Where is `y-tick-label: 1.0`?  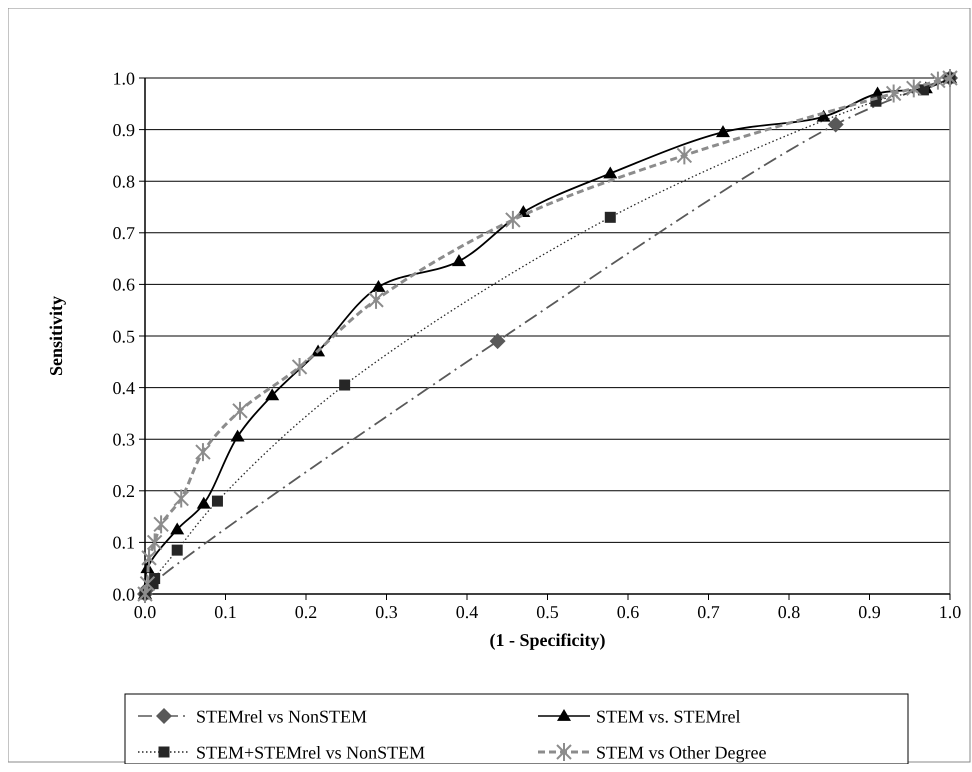
y-tick-label: 1.0 is located at coordinates (123, 78).